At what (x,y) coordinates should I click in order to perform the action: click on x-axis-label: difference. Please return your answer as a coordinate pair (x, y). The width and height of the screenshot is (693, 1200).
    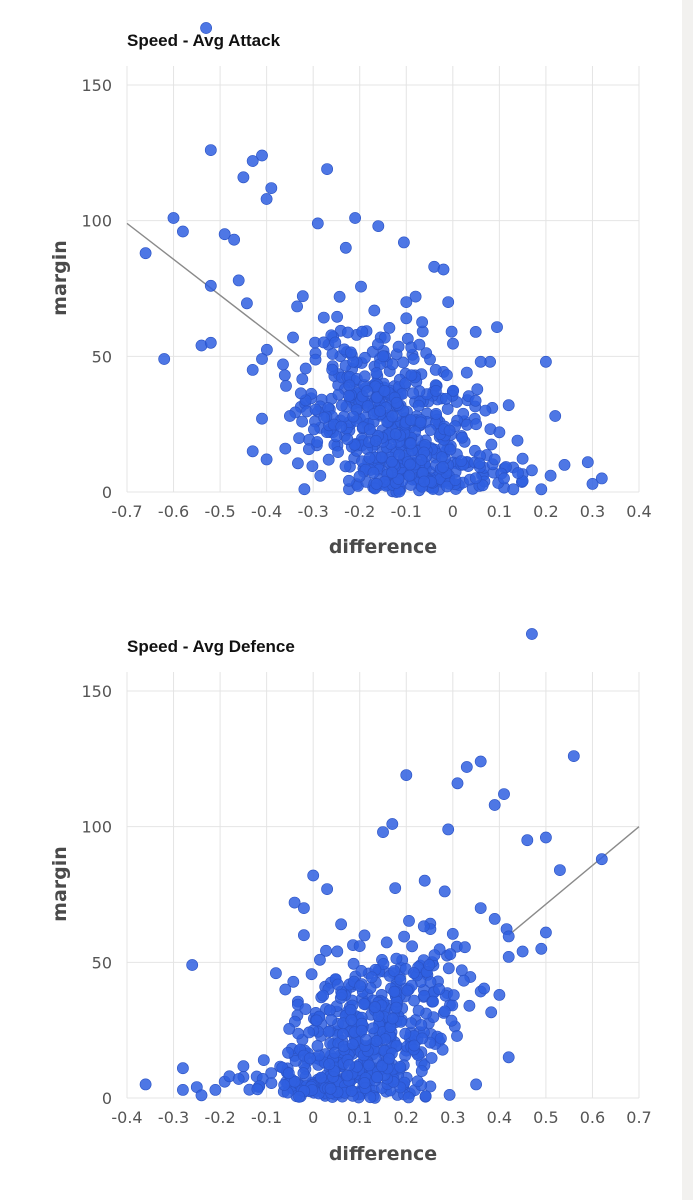
    Looking at the image, I should click on (383, 547).